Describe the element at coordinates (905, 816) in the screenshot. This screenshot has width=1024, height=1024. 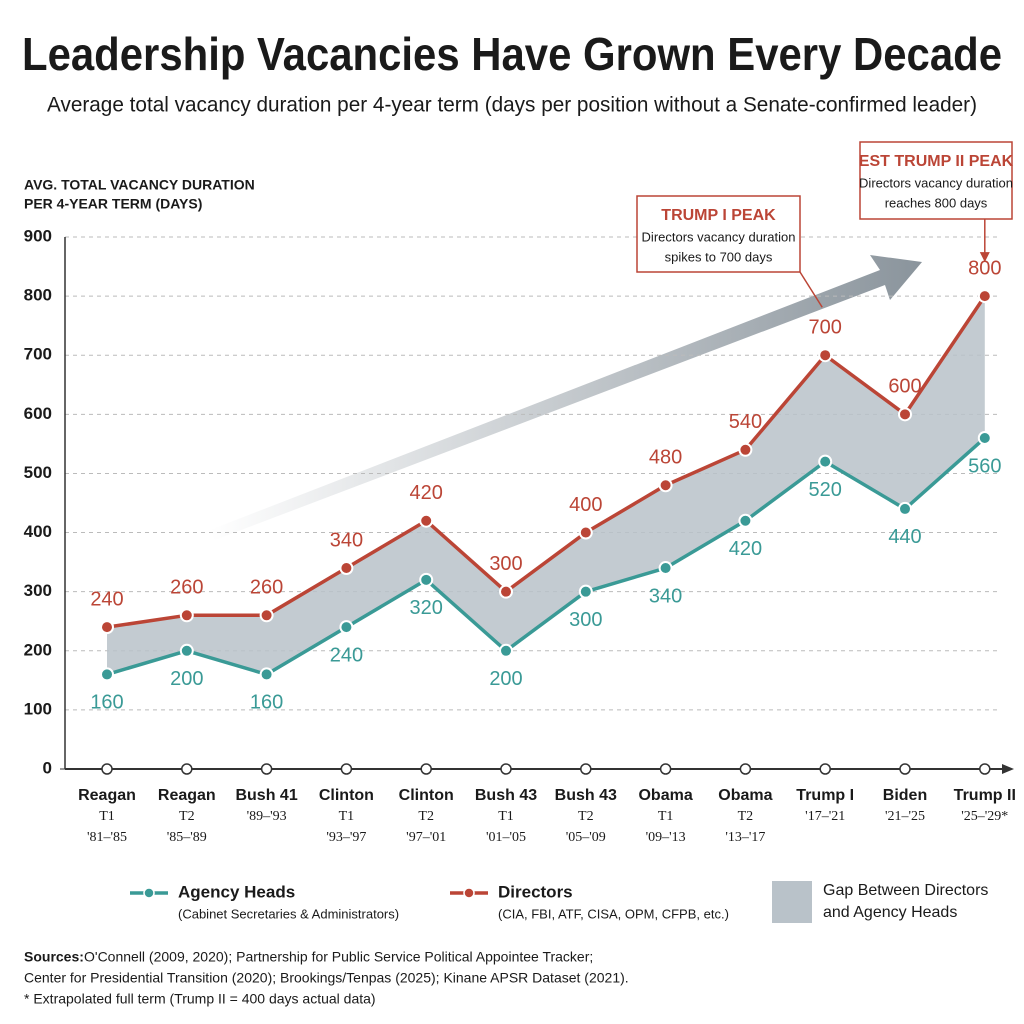
I see `x-tick-label: '21–'25` at that location.